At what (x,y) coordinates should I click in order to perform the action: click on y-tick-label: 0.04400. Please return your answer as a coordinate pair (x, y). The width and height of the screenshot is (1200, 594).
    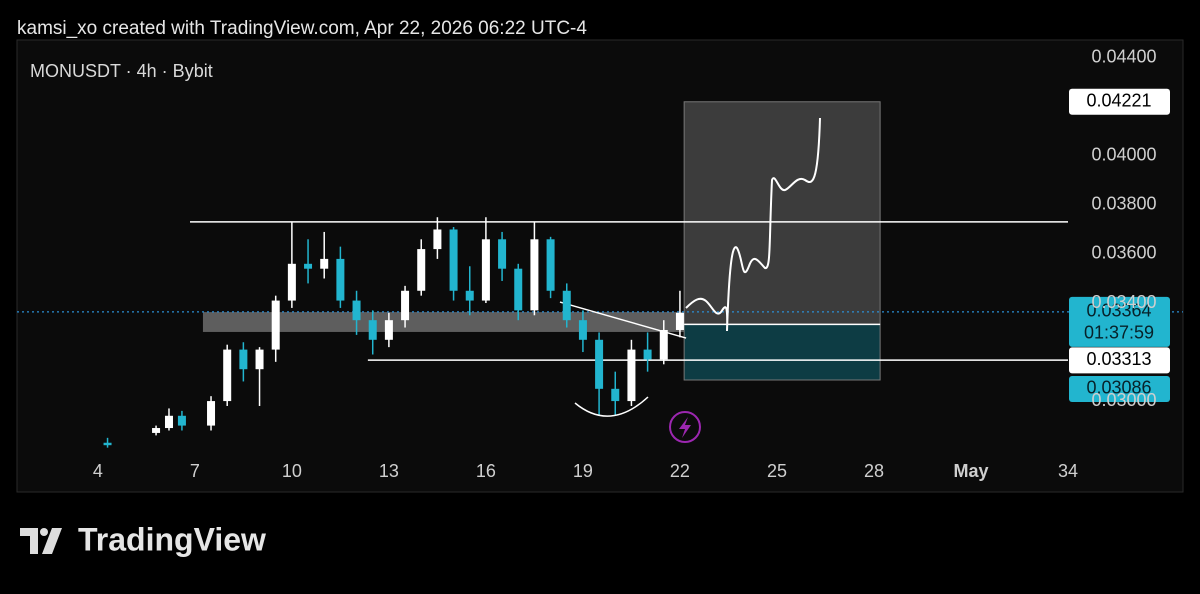
    Looking at the image, I should click on (1123, 57).